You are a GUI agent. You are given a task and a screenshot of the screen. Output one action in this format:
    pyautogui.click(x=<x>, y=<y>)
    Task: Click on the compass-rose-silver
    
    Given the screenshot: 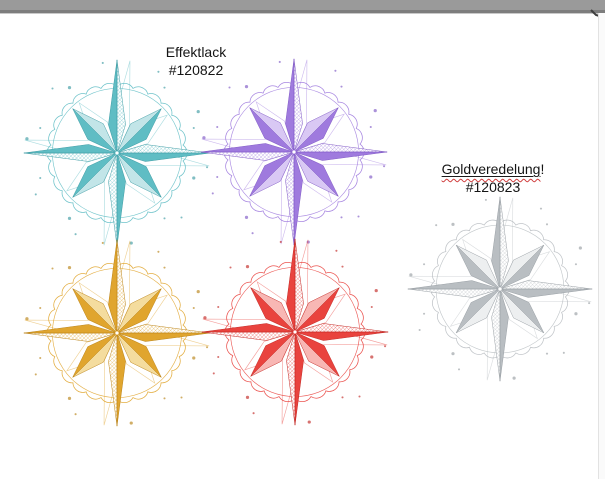 What is the action you would take?
    pyautogui.click(x=500, y=289)
    